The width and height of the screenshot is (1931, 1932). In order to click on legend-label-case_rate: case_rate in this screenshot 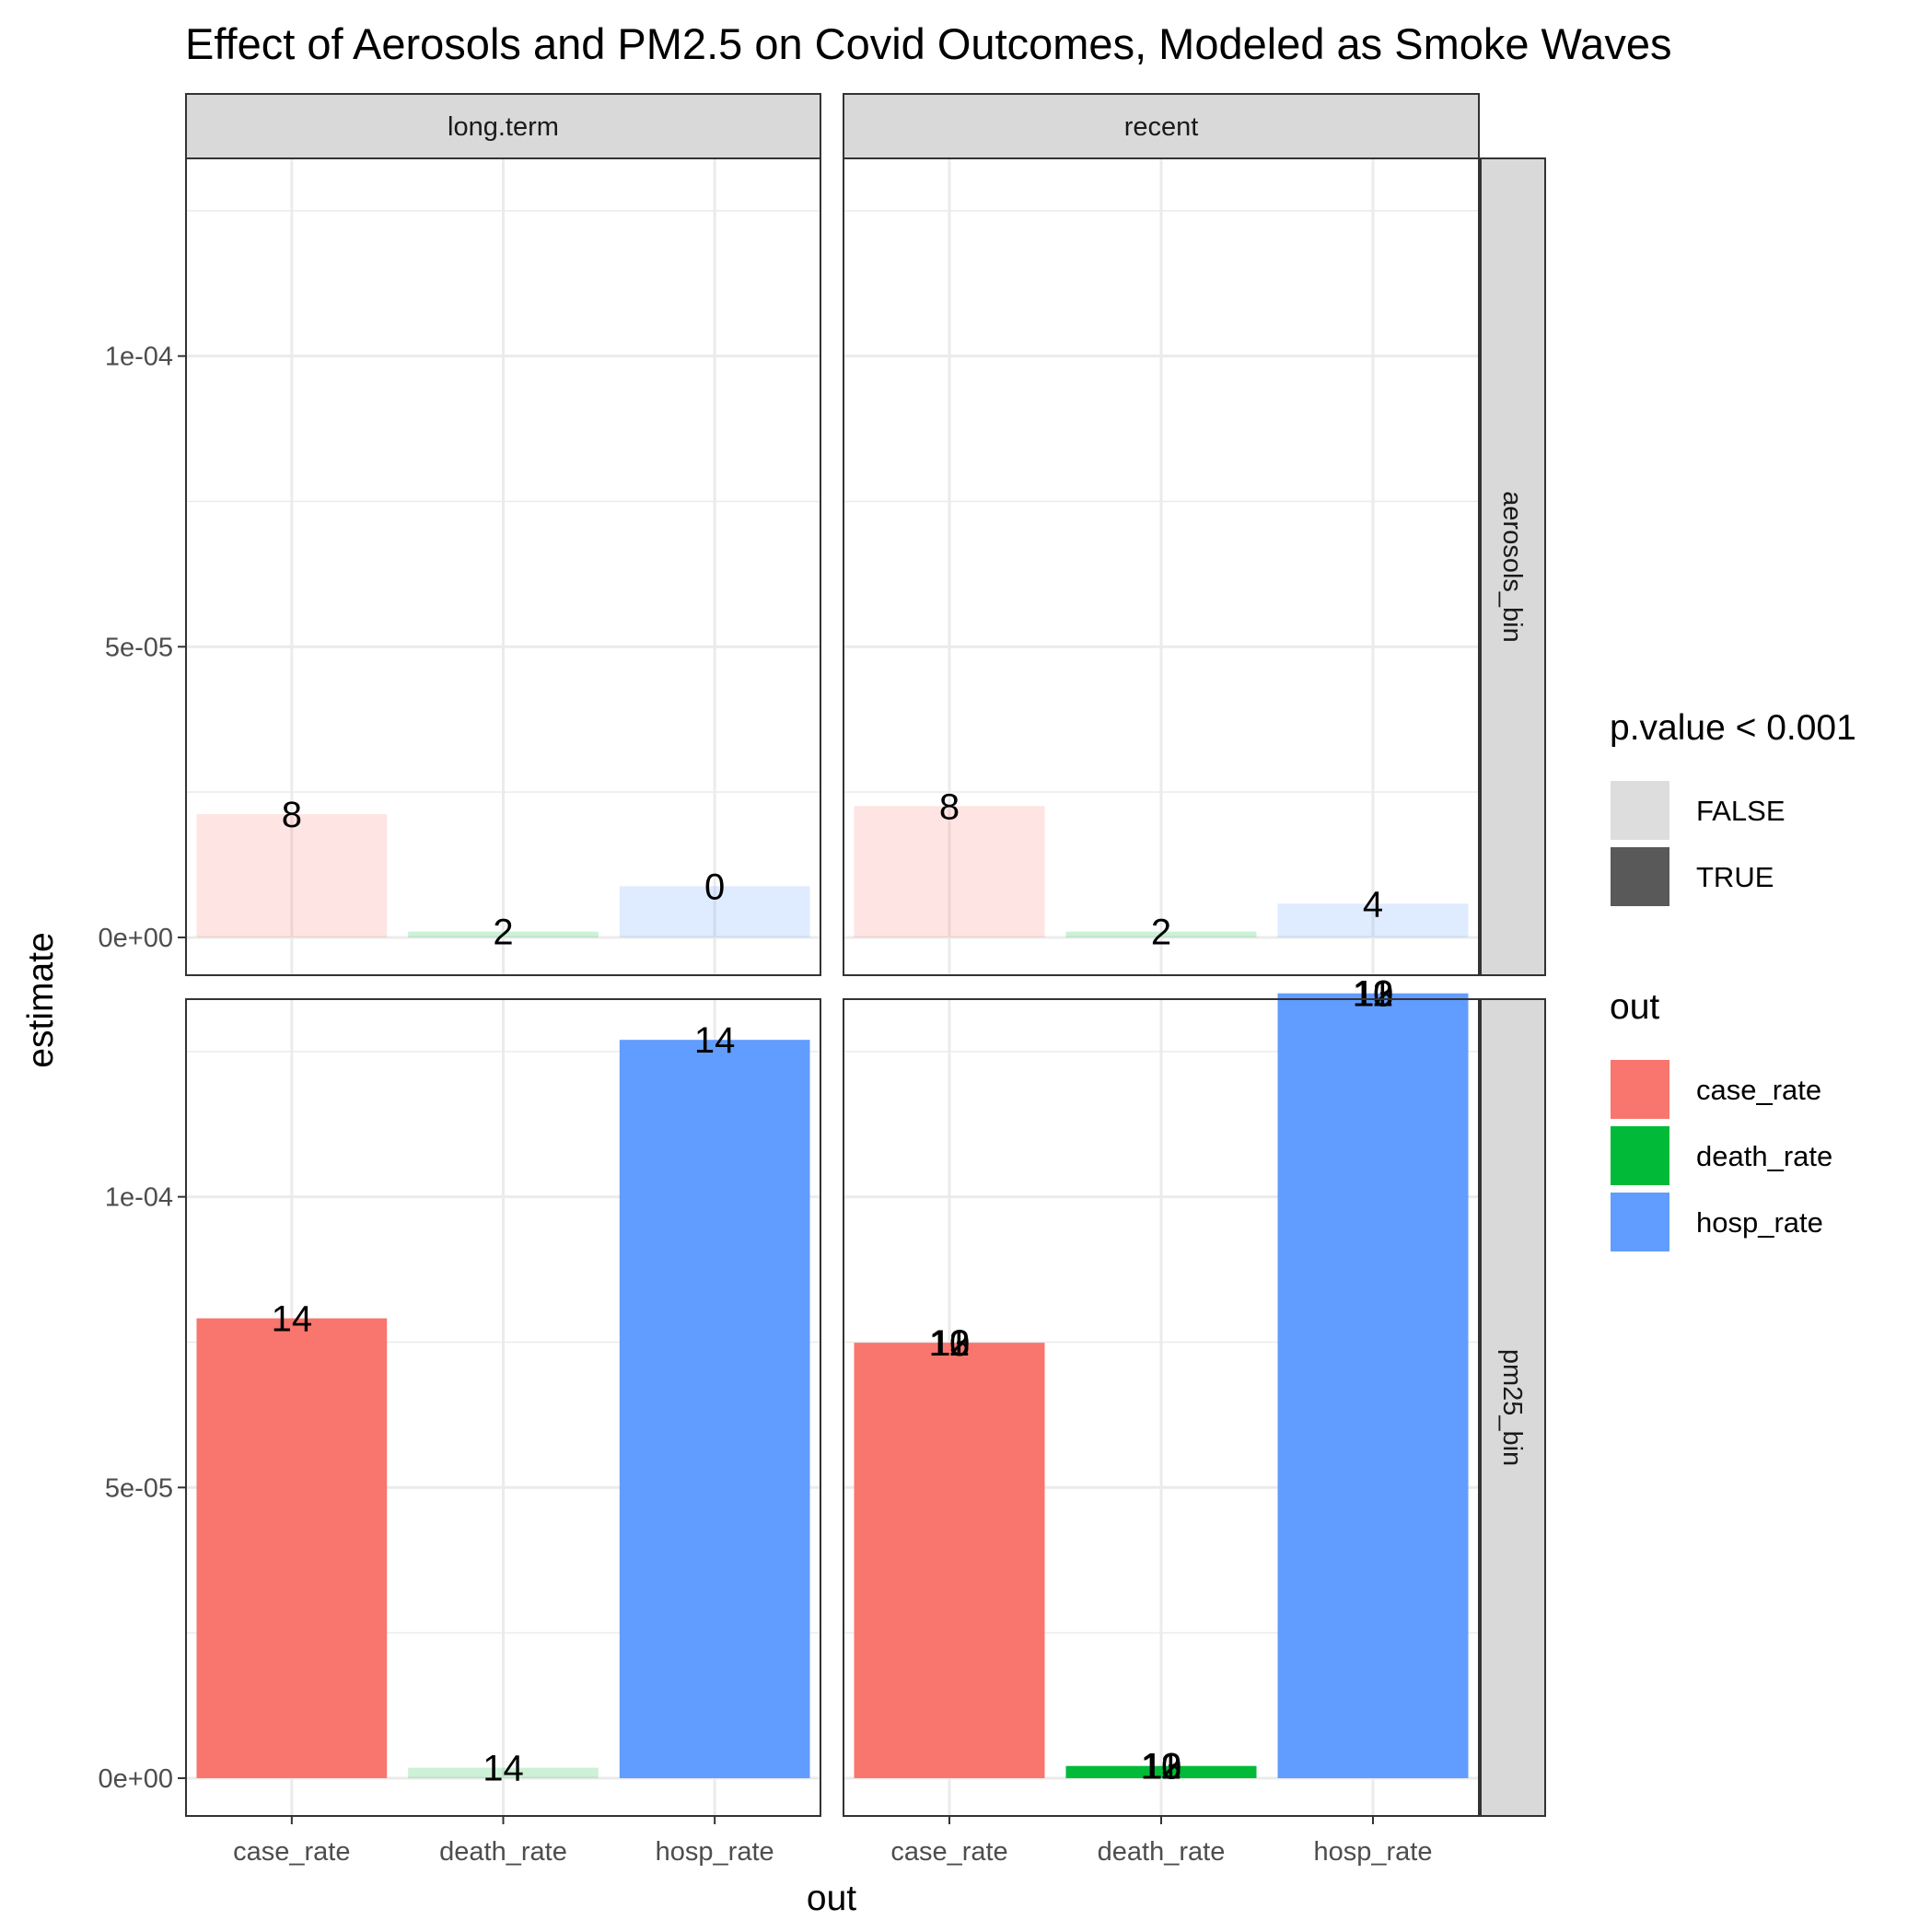, I will do `click(1758, 1090)`.